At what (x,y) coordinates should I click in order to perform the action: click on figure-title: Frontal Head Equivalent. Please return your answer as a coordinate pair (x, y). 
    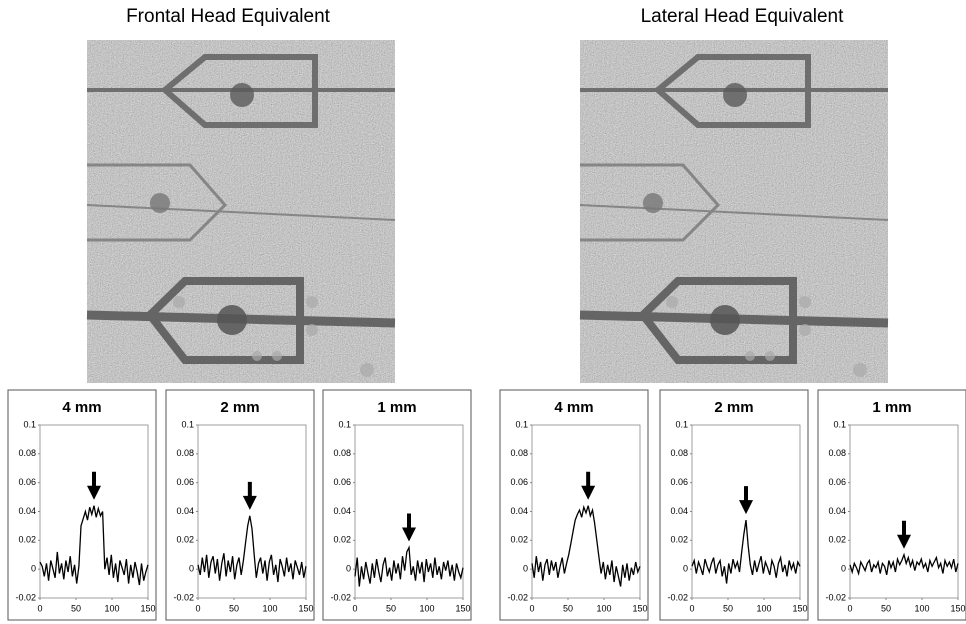
    Looking at the image, I should click on (228, 16).